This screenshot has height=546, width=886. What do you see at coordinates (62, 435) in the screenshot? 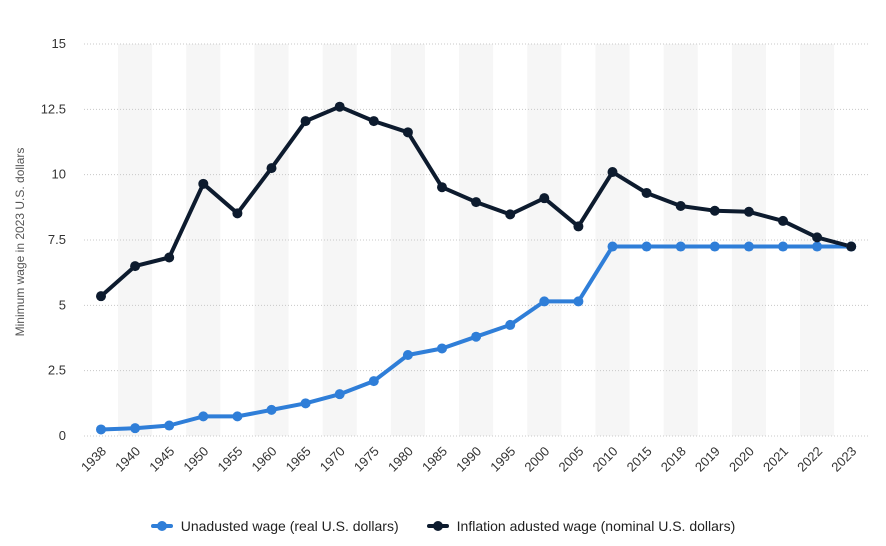
I see `y-tick-label: 0` at bounding box center [62, 435].